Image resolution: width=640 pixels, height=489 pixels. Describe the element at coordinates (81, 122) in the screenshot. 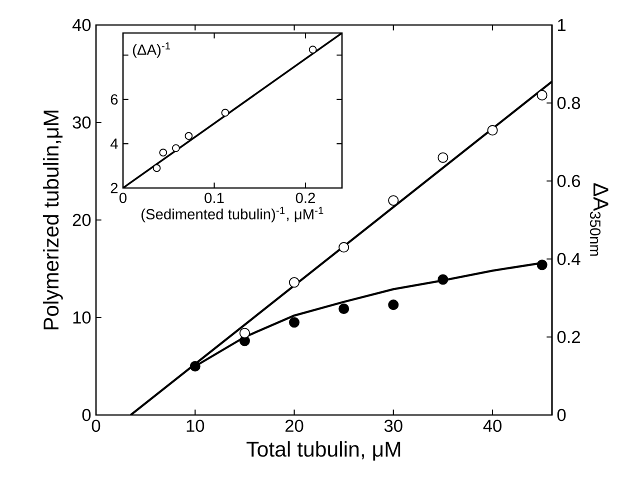

I see `y-tick-label: 30` at that location.